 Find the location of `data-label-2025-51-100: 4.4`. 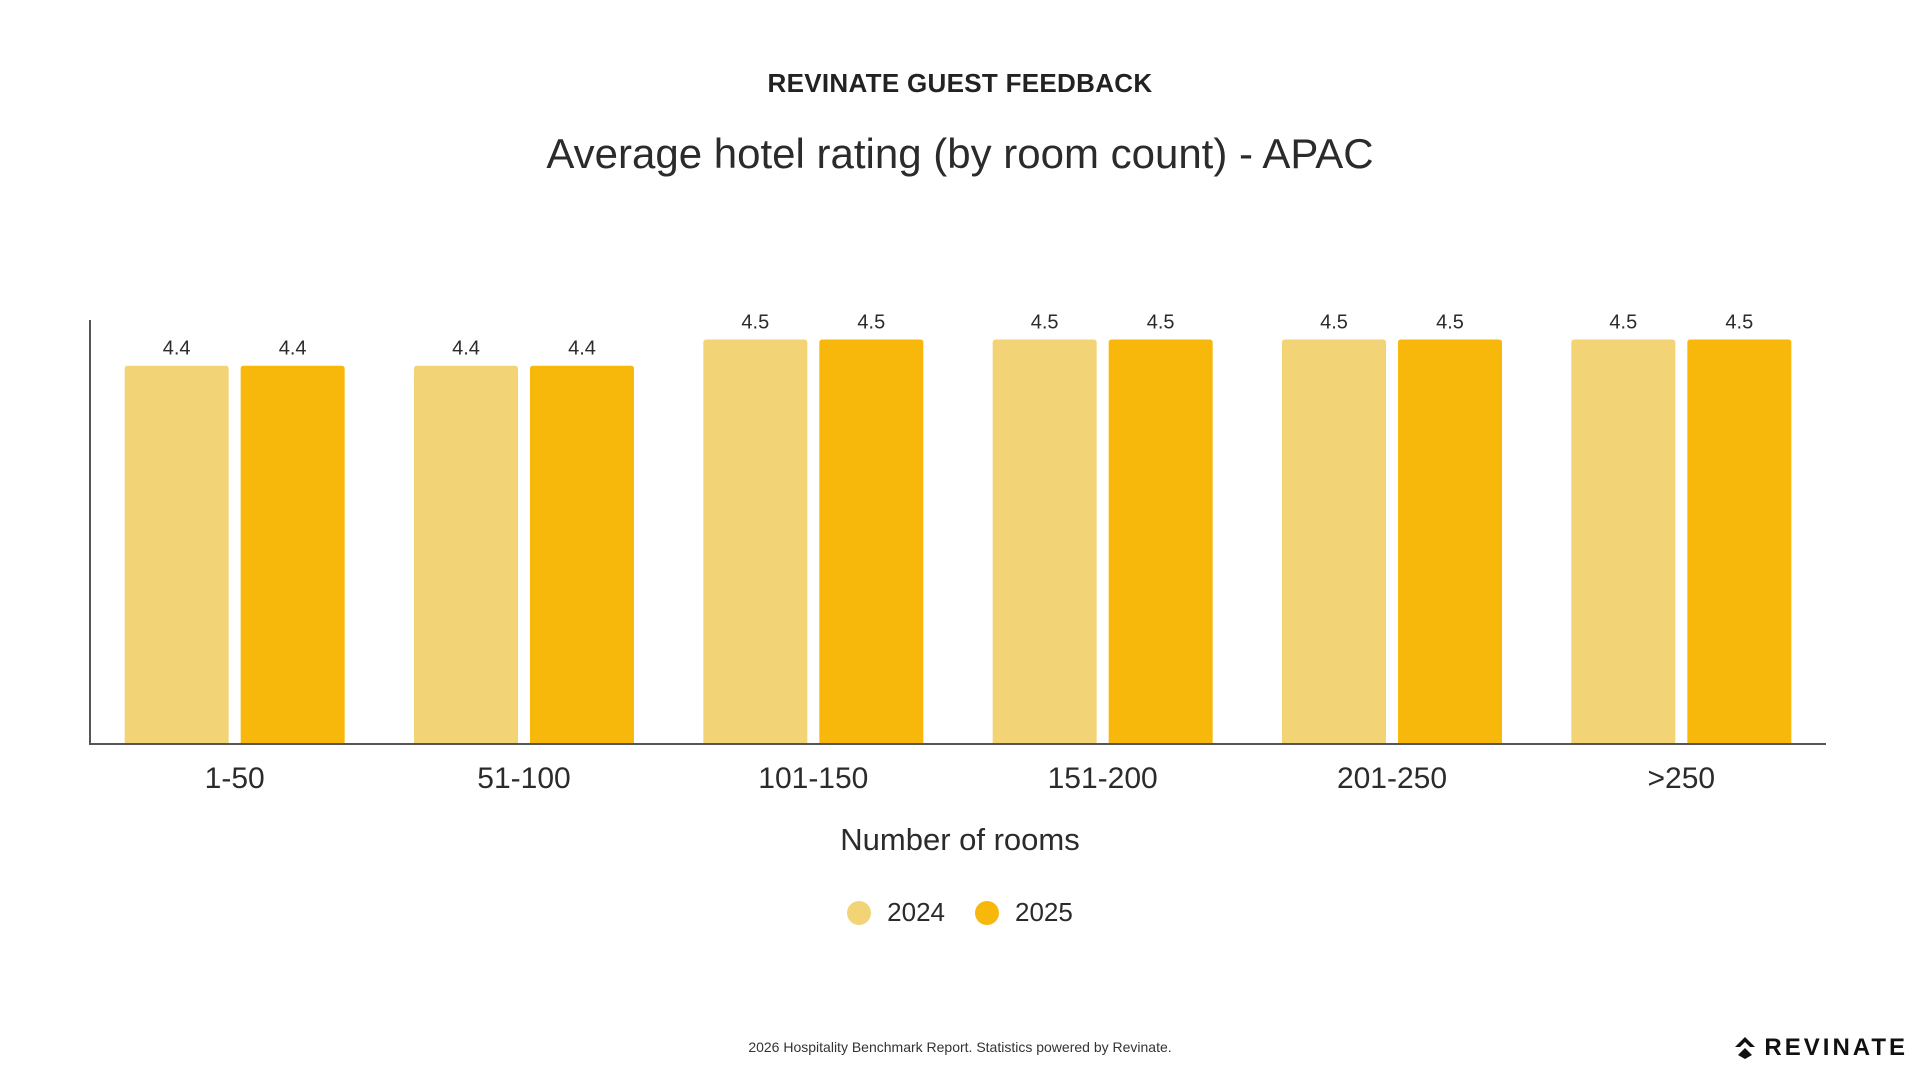

data-label-2025-51-100: 4.4 is located at coordinates (582, 349).